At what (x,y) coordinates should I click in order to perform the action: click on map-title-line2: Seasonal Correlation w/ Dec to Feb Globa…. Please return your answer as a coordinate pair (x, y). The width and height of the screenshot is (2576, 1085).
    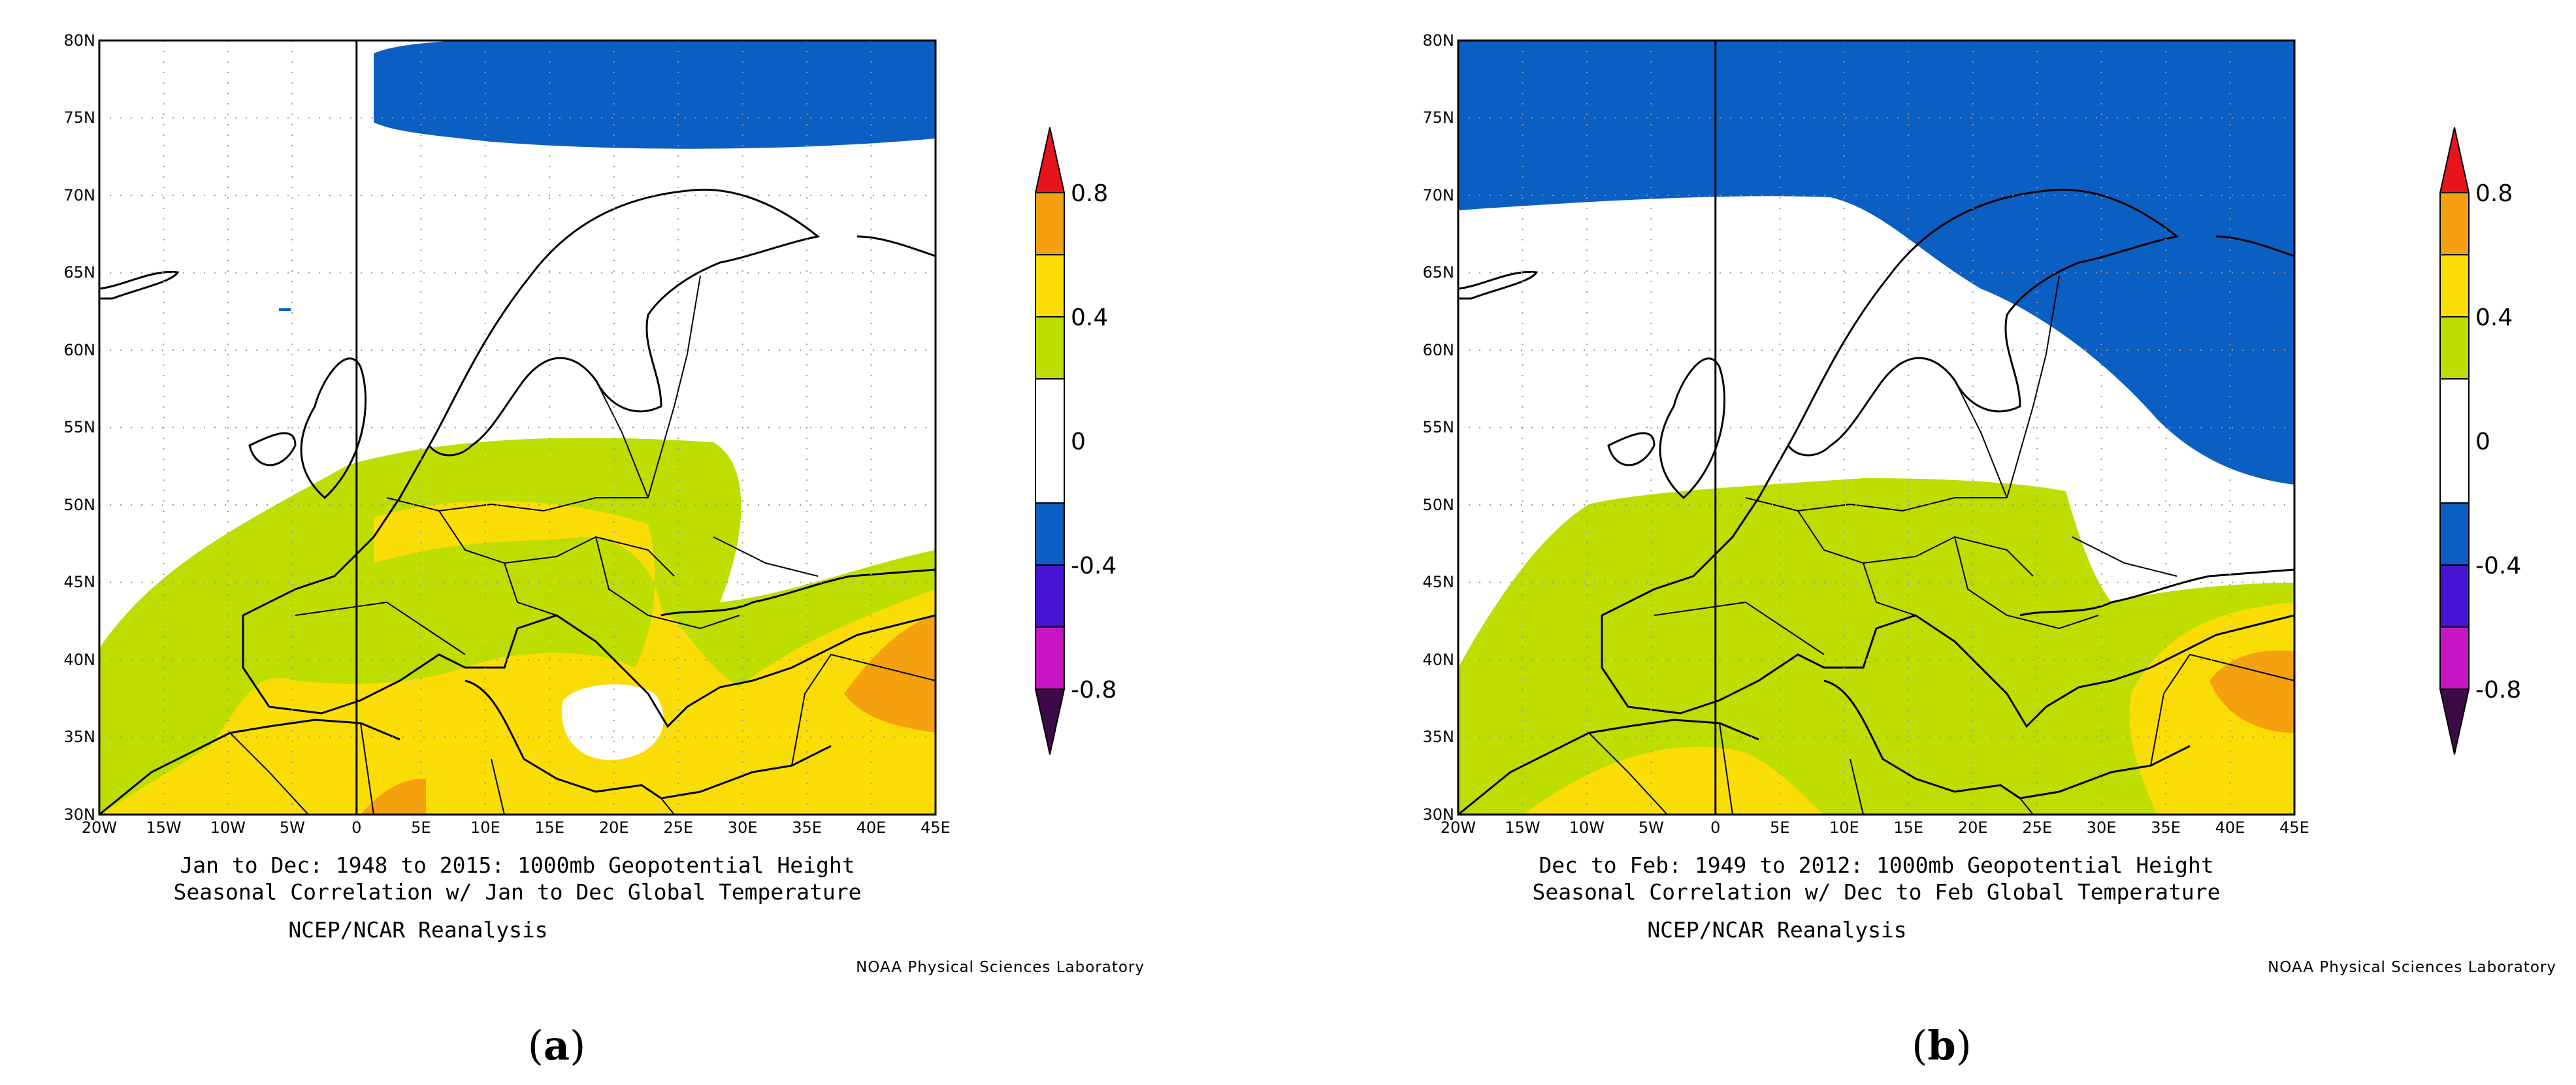
    Looking at the image, I should click on (1877, 892).